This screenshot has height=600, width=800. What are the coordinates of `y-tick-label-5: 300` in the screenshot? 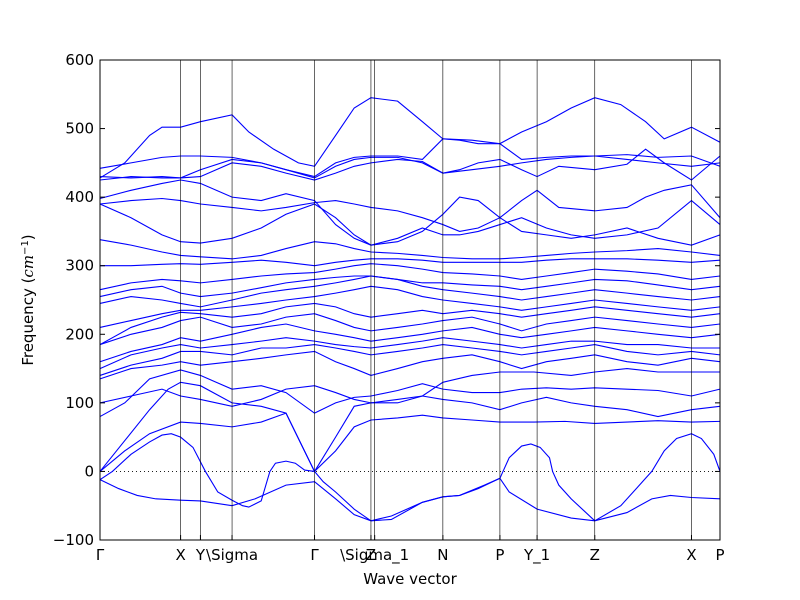 It's located at (79, 266).